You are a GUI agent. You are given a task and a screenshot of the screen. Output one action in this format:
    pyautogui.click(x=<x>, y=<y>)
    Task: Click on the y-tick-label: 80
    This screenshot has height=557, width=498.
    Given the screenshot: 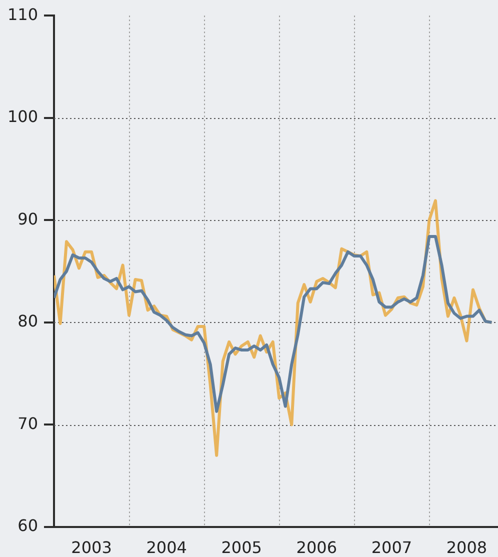 What is the action you would take?
    pyautogui.click(x=28, y=321)
    